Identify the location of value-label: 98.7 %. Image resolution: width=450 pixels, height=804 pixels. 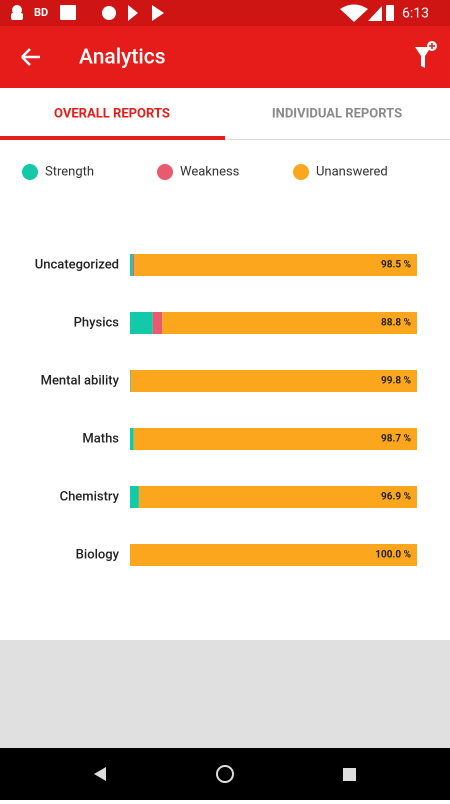
(396, 439).